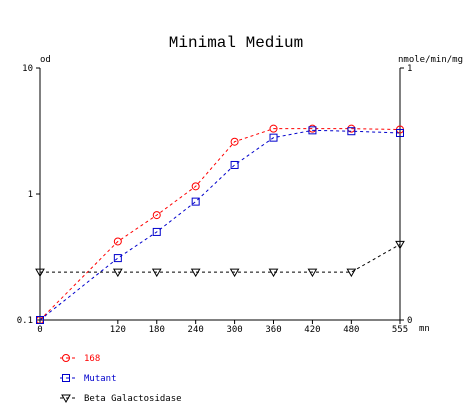  Describe the element at coordinates (118, 330) in the screenshot. I see `x-tick-label: 120` at that location.